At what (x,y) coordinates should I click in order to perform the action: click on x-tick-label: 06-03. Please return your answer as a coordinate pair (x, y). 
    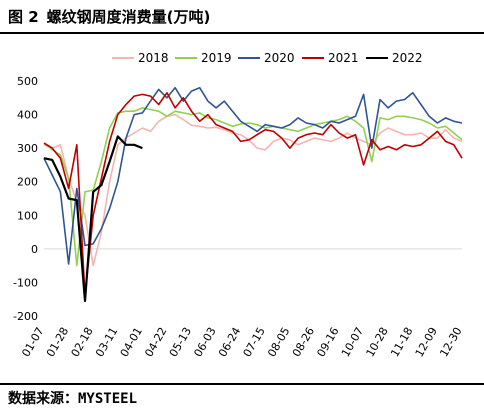
    Looking at the image, I should click on (204, 342).